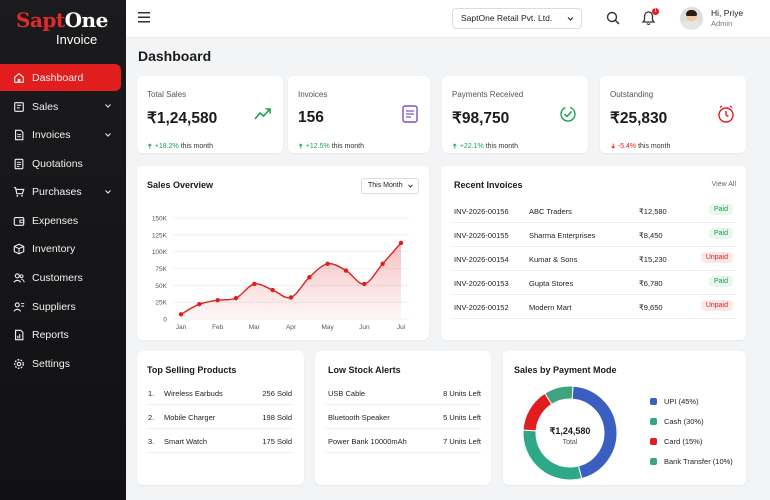  What do you see at coordinates (18, 77) in the screenshot?
I see `home-icon` at bounding box center [18, 77].